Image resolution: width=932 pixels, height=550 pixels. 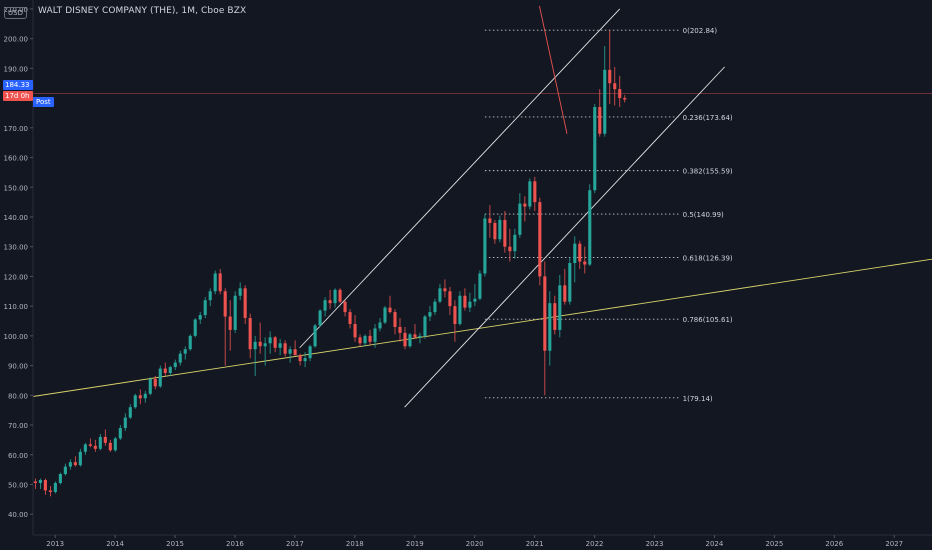 I want to click on y-tick-label: 200.00, so click(x=16, y=40).